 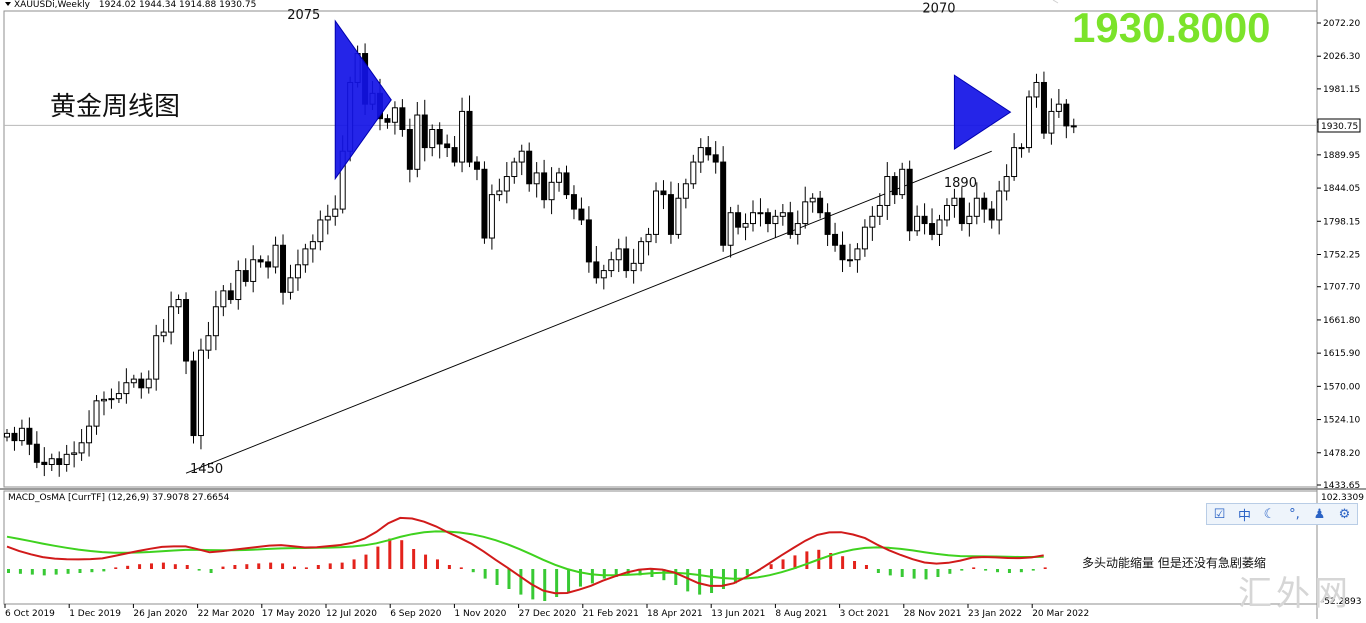 What do you see at coordinates (1244, 516) in the screenshot?
I see `chinese-input-icon: 中` at bounding box center [1244, 516].